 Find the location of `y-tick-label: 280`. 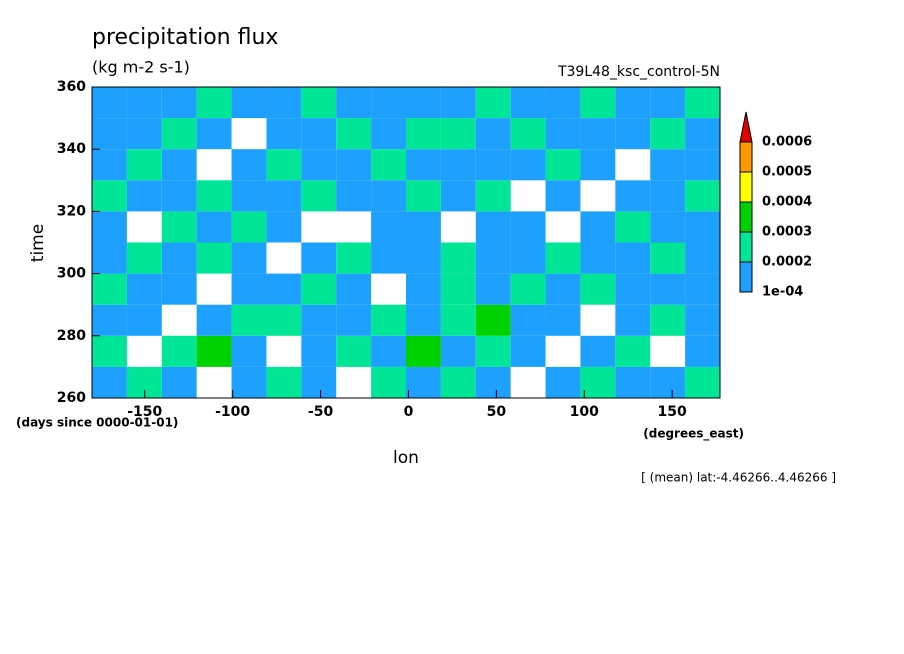

y-tick-label: 280 is located at coordinates (71, 336).